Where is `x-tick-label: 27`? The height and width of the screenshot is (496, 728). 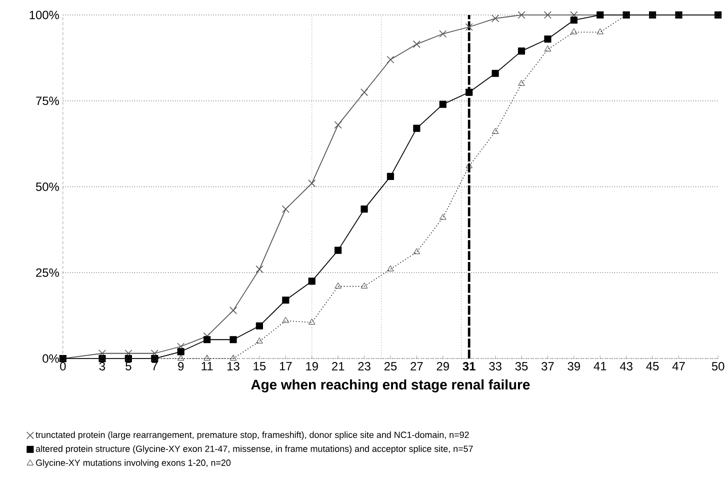
x-tick-label: 27 is located at coordinates (416, 366).